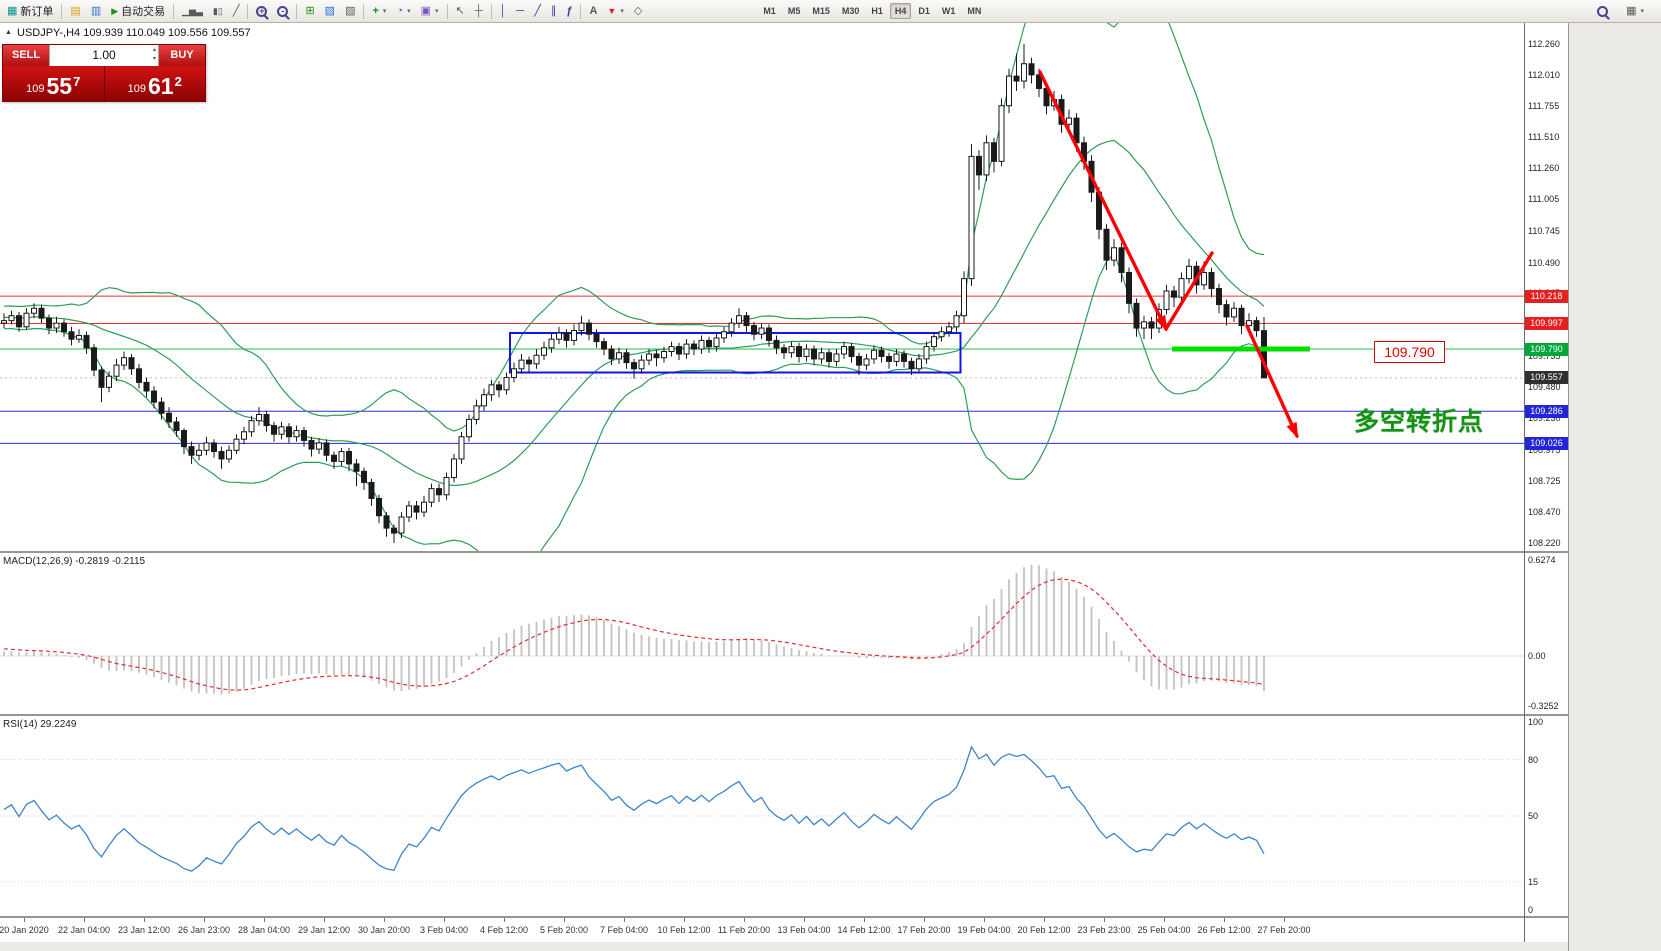 This screenshot has width=1661, height=951. What do you see at coordinates (1224, 930) in the screenshot?
I see `time-axis-label: 26 Feb 12:00` at bounding box center [1224, 930].